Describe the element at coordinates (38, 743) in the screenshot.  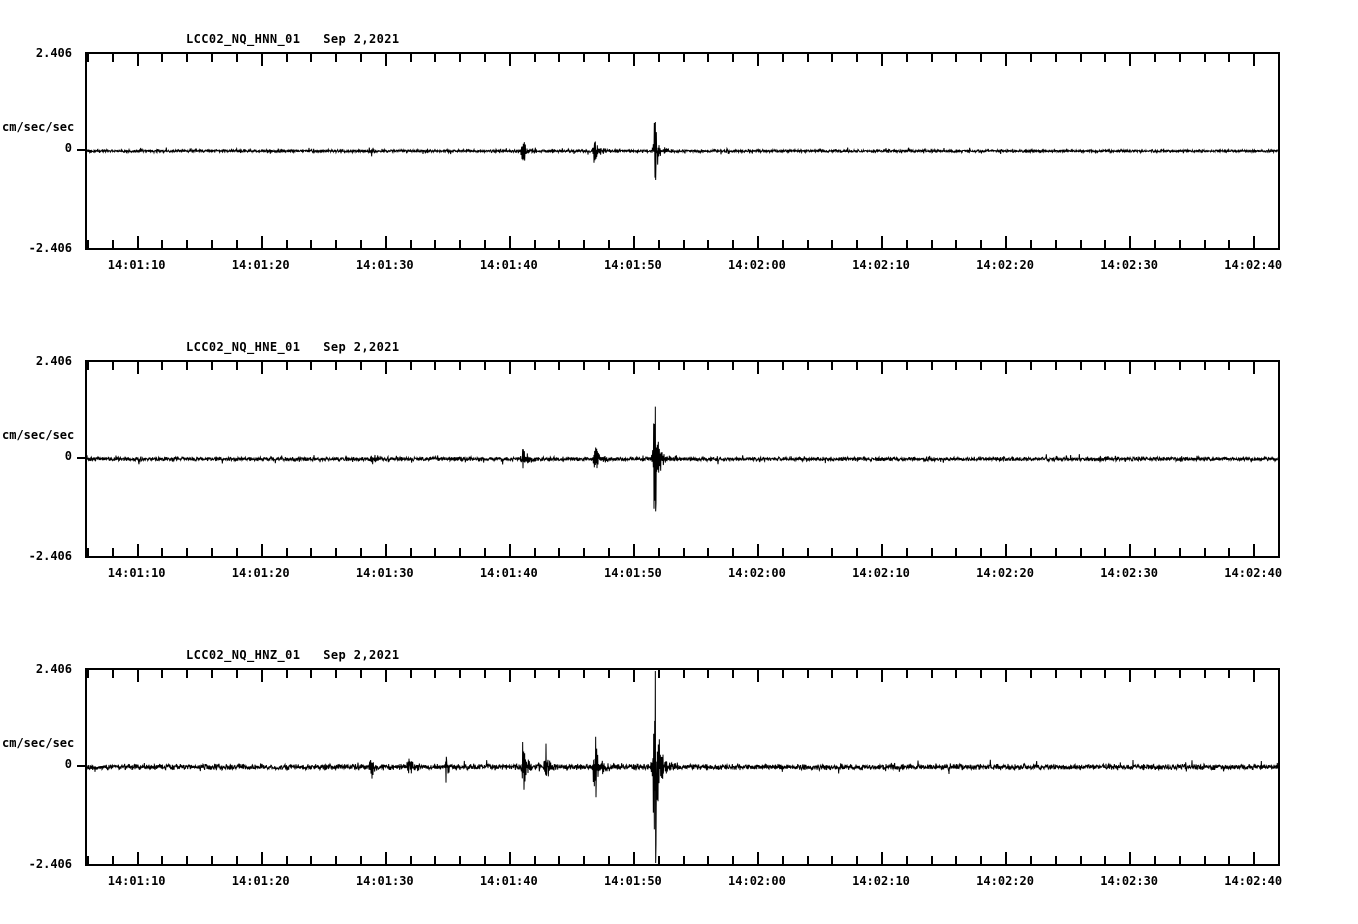
I see `y-axis-unit-label-3: cm/sec/sec` at that location.